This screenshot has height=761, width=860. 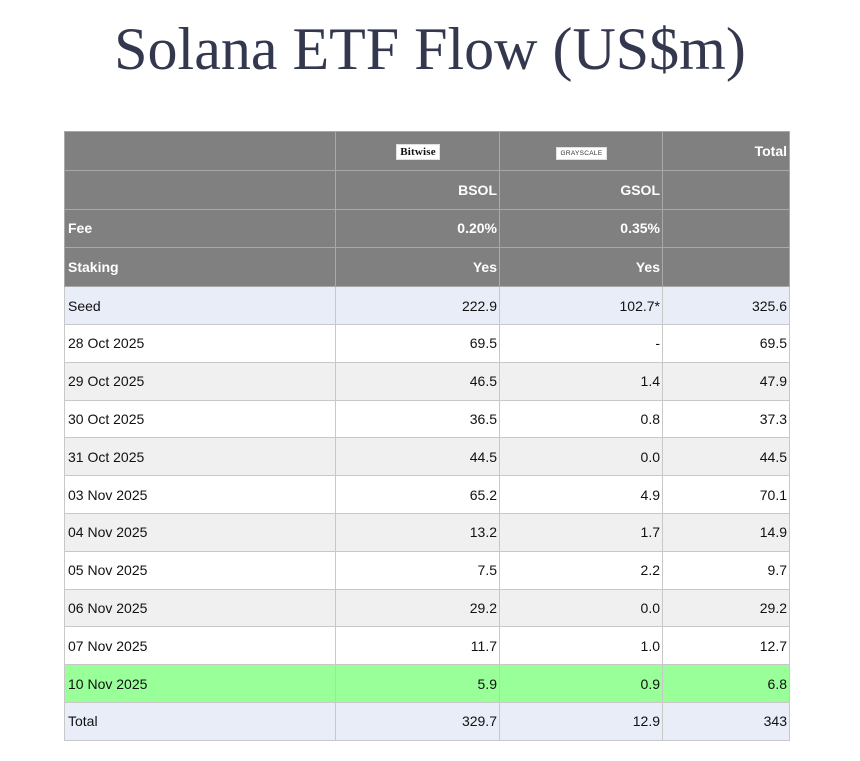 I want to click on gsol-value: 1.4, so click(x=581, y=381).